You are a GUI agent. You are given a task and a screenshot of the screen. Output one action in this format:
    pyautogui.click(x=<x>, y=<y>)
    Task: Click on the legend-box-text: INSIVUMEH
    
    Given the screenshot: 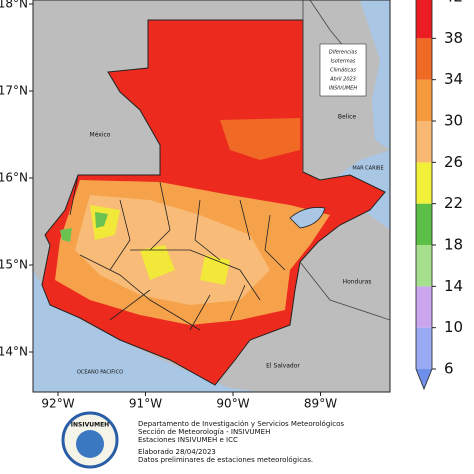 What is the action you would take?
    pyautogui.click(x=343, y=89)
    